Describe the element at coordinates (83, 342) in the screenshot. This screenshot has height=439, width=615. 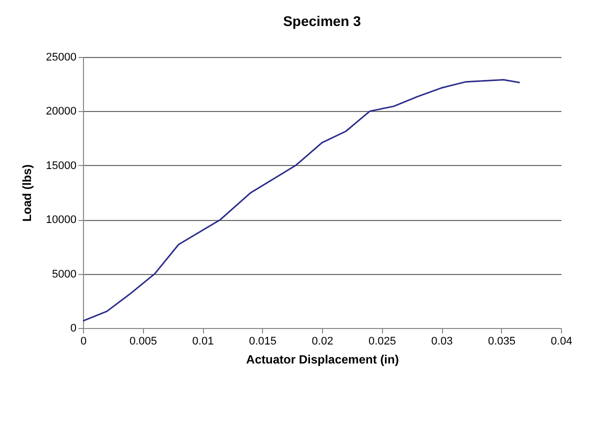
I see `x-tick-label: 0` at that location.